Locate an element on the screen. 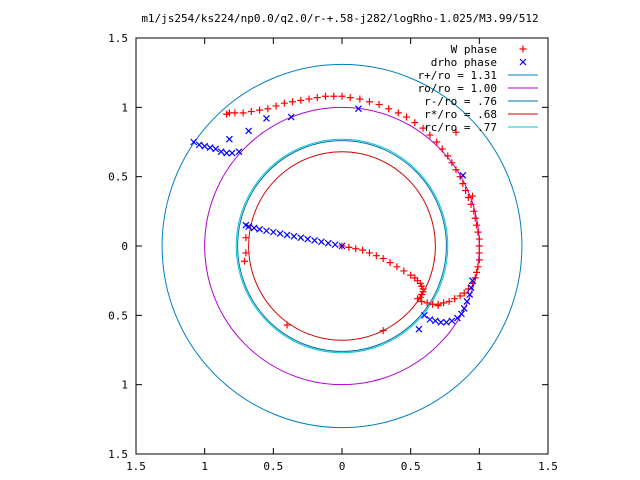  y-tick-label: 1 is located at coordinates (124, 385).